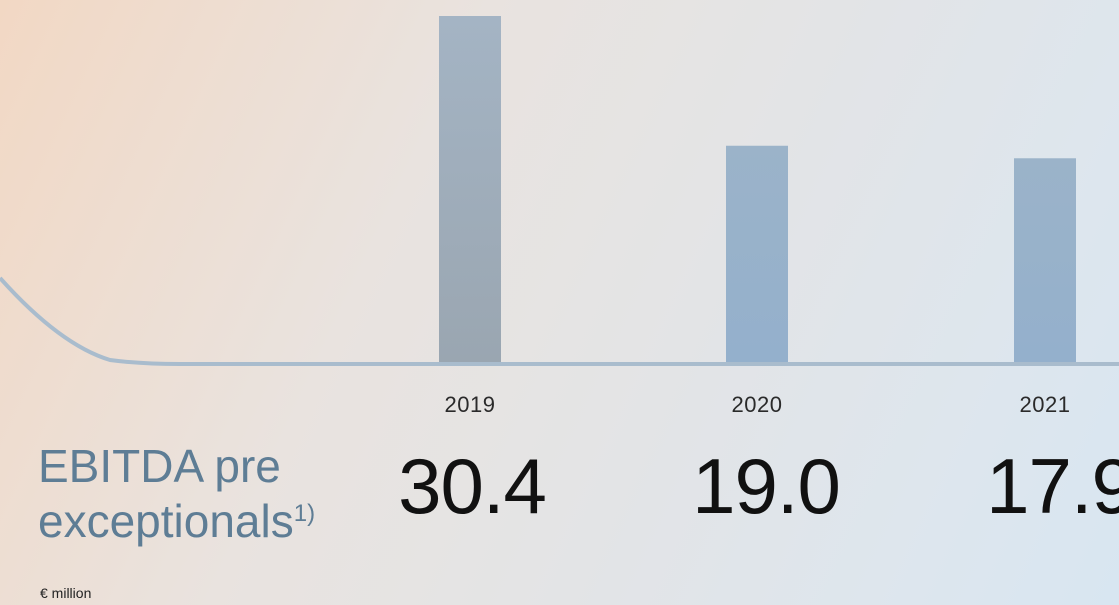 This screenshot has width=1119, height=605. I want to click on value-label-2020: 19.0, so click(766, 486).